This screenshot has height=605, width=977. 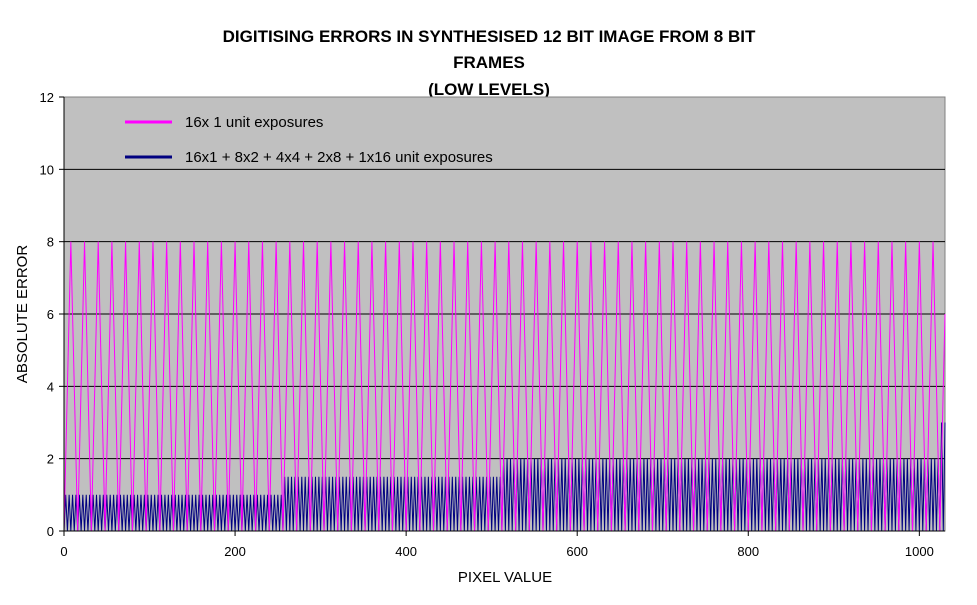 What do you see at coordinates (748, 551) in the screenshot?
I see `x-tick-label: 800` at bounding box center [748, 551].